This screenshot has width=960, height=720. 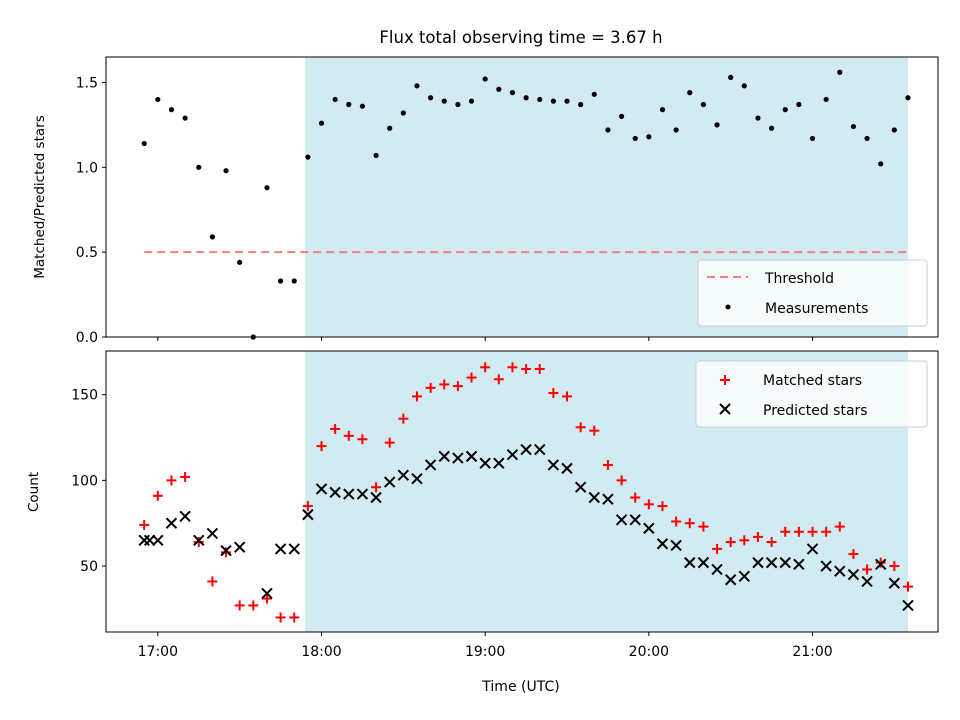 What do you see at coordinates (485, 652) in the screenshot?
I see `x-tick-label: 19:00` at bounding box center [485, 652].